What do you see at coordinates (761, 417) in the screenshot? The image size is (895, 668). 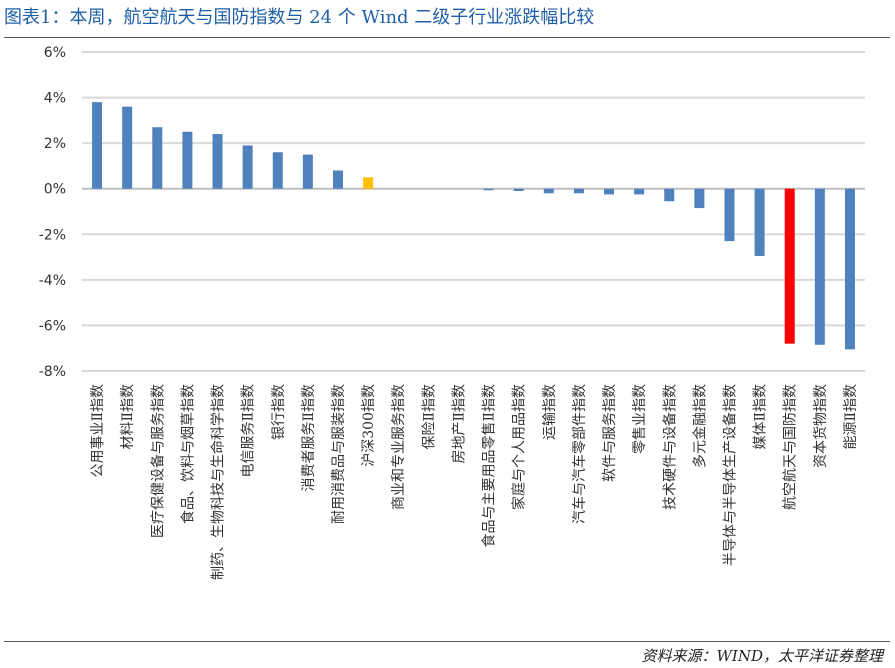 I see `x-category-label: 媒体Ⅱ指数` at bounding box center [761, 417].